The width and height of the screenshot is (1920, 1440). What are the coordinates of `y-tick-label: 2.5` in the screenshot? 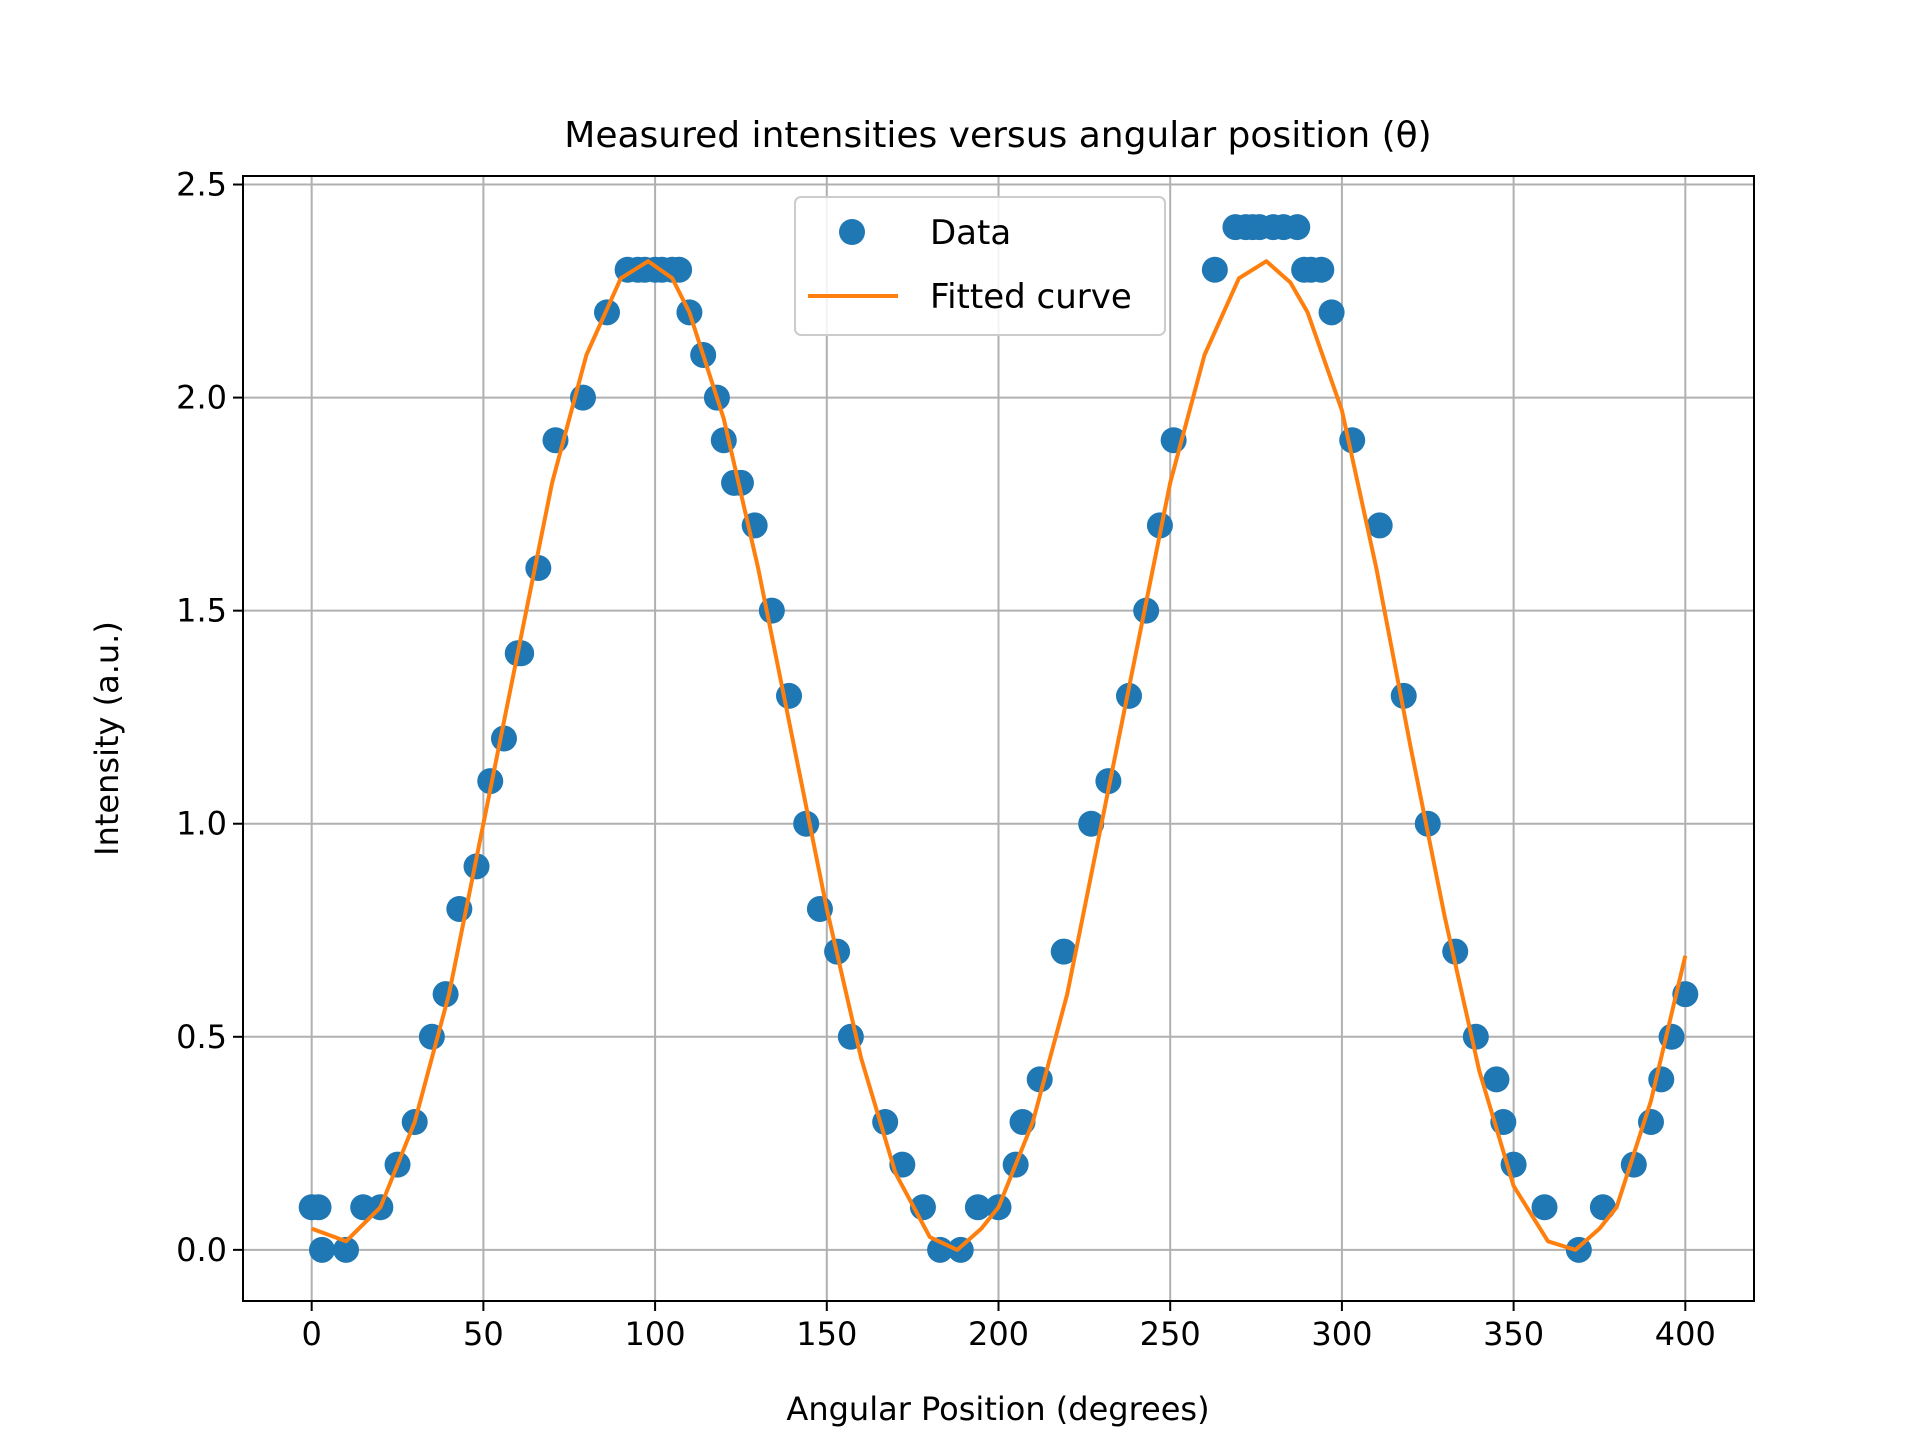 It's located at (201, 185).